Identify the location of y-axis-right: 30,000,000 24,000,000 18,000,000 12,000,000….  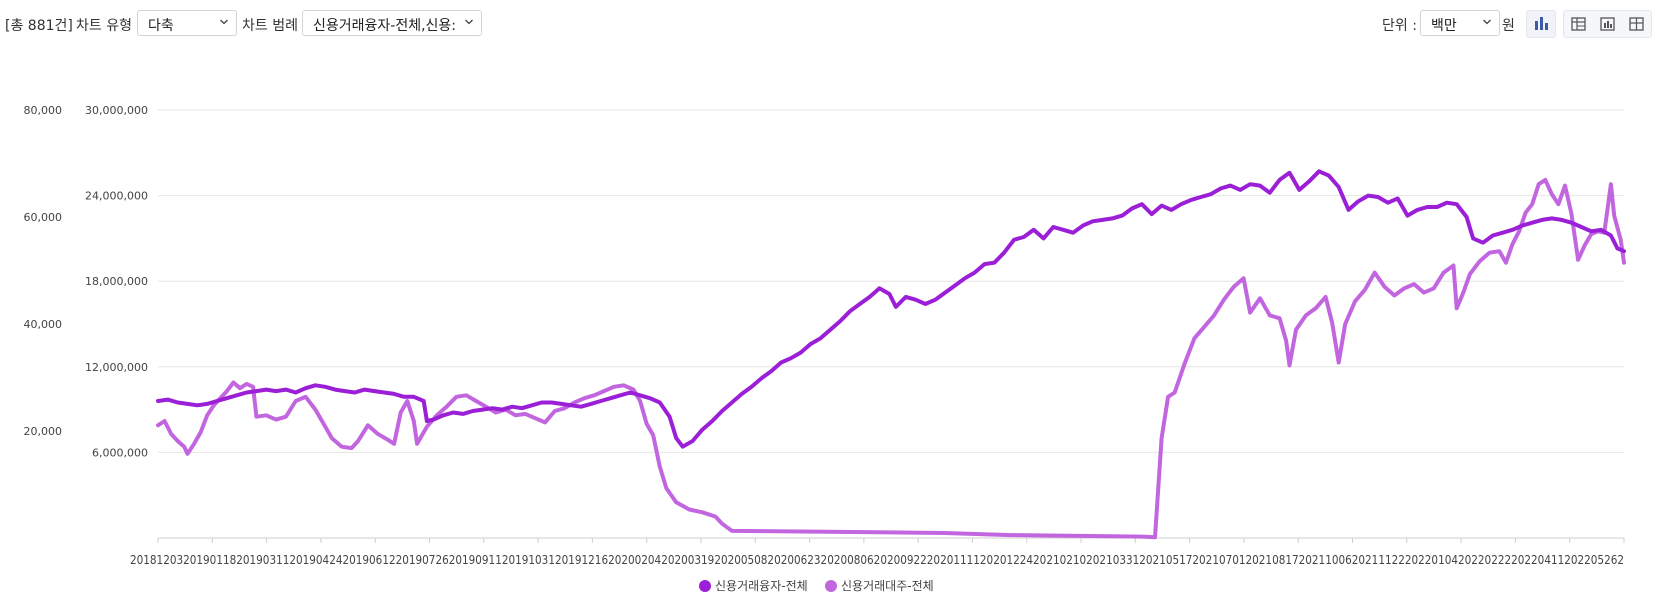
(116, 281).